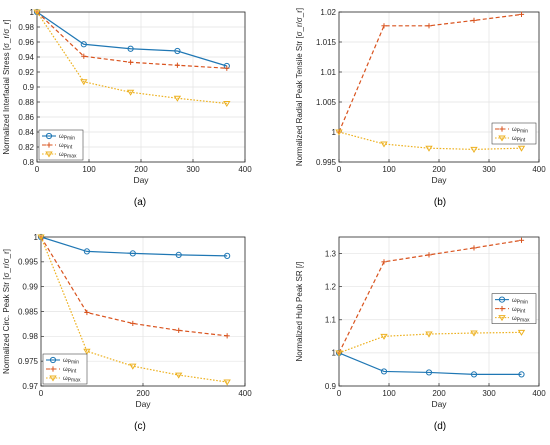 The width and height of the screenshot is (550, 445). I want to click on y-tick-label: 1.02, so click(328, 12).